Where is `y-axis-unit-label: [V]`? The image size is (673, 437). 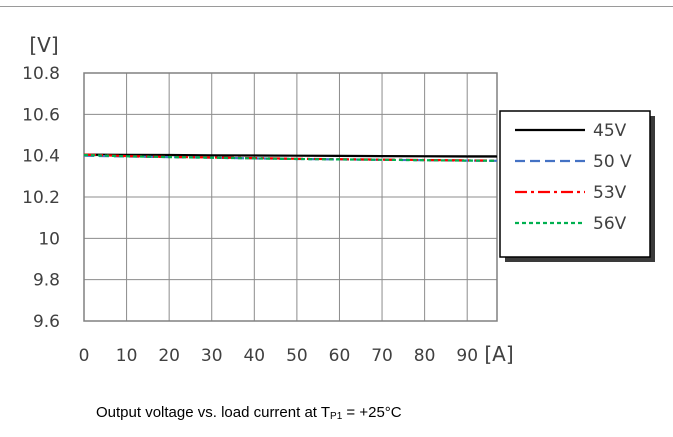
y-axis-unit-label: [V] is located at coordinates (43, 45).